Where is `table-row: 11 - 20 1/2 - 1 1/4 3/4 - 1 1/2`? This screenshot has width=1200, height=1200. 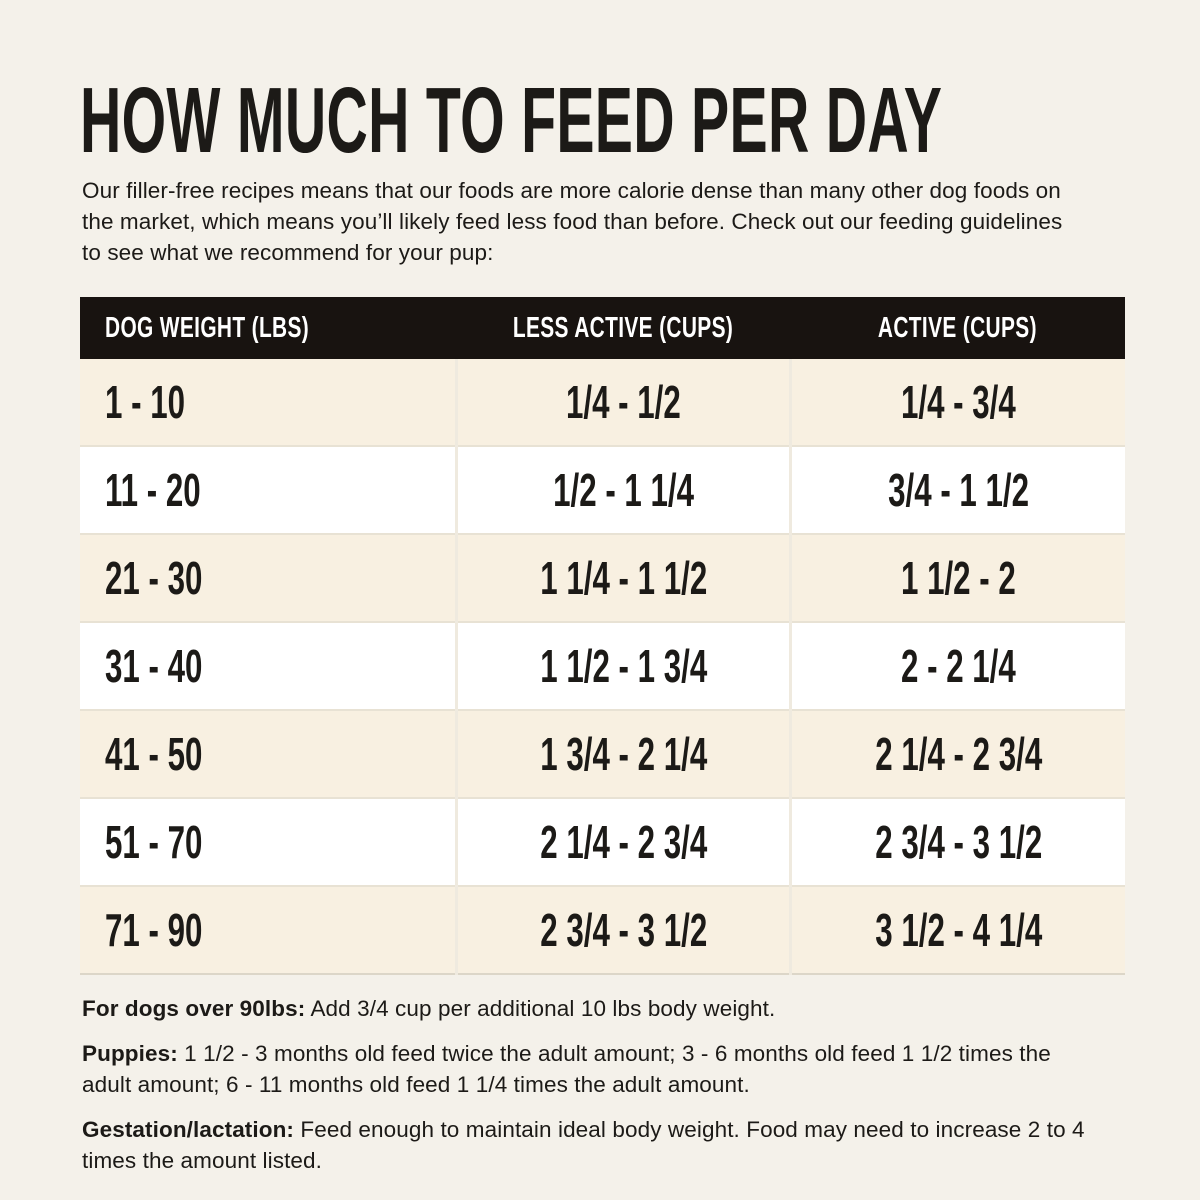 table-row: 11 - 20 1/2 - 1 1/4 3/4 - 1 1/2 is located at coordinates (602, 490).